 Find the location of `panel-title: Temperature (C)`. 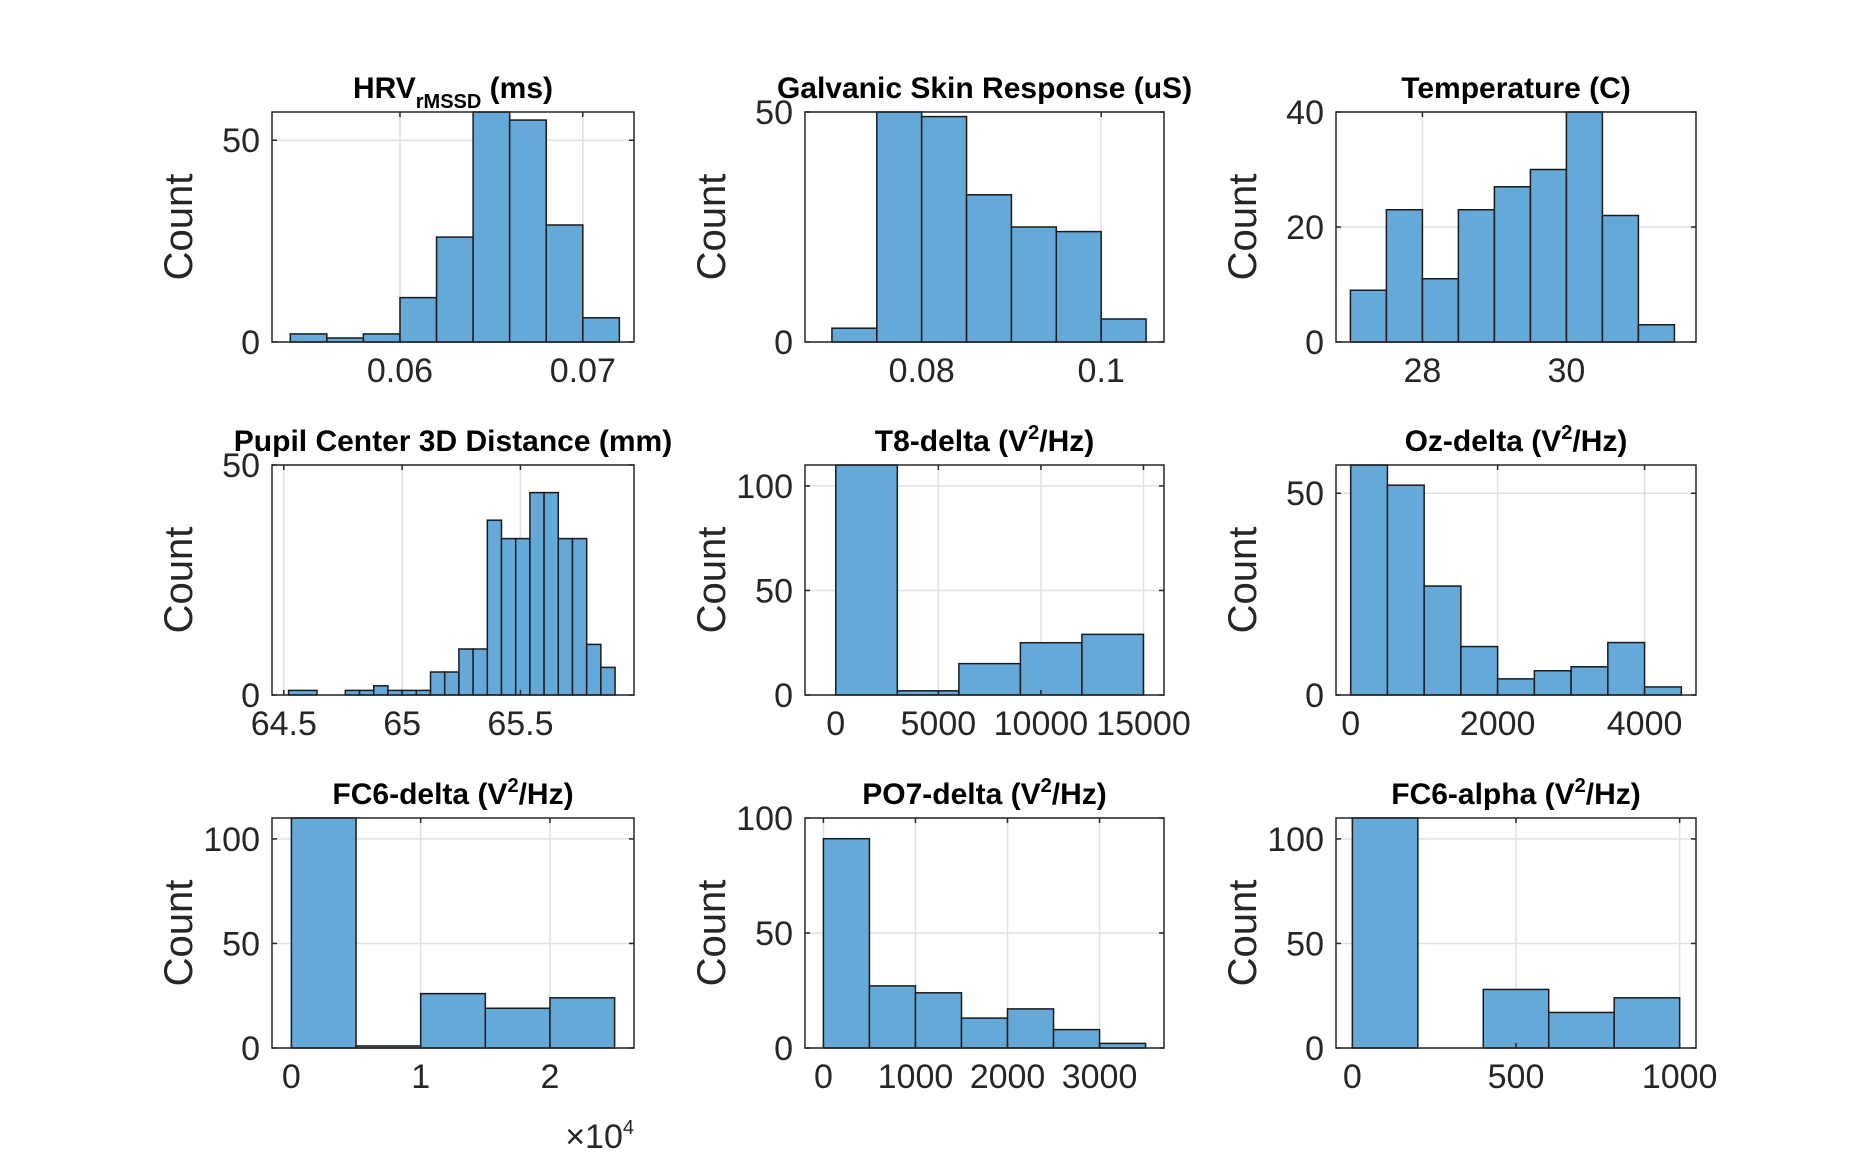

panel-title: Temperature (C) is located at coordinates (1515, 88).